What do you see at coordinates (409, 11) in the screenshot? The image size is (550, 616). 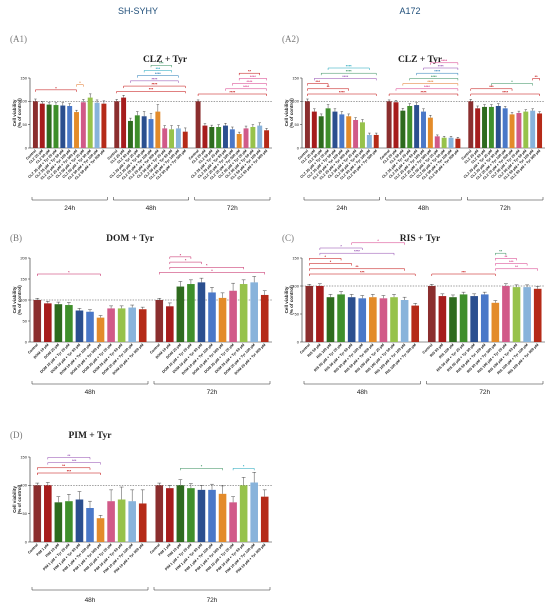 I see `cell-line-header-right: A172` at bounding box center [409, 11].